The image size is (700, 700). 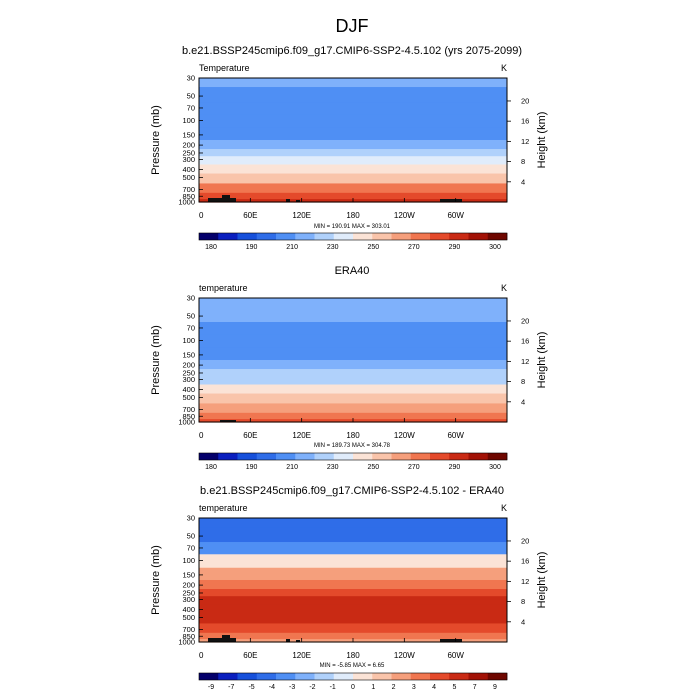 I want to click on y-right-tick-label: 20, so click(x=525, y=540).